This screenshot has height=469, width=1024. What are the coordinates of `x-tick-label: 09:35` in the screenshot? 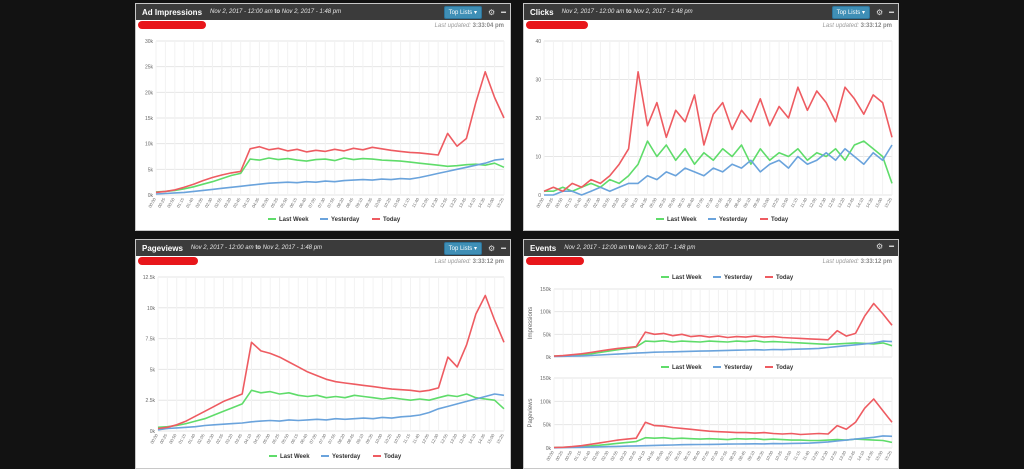 It's located at (369, 438).